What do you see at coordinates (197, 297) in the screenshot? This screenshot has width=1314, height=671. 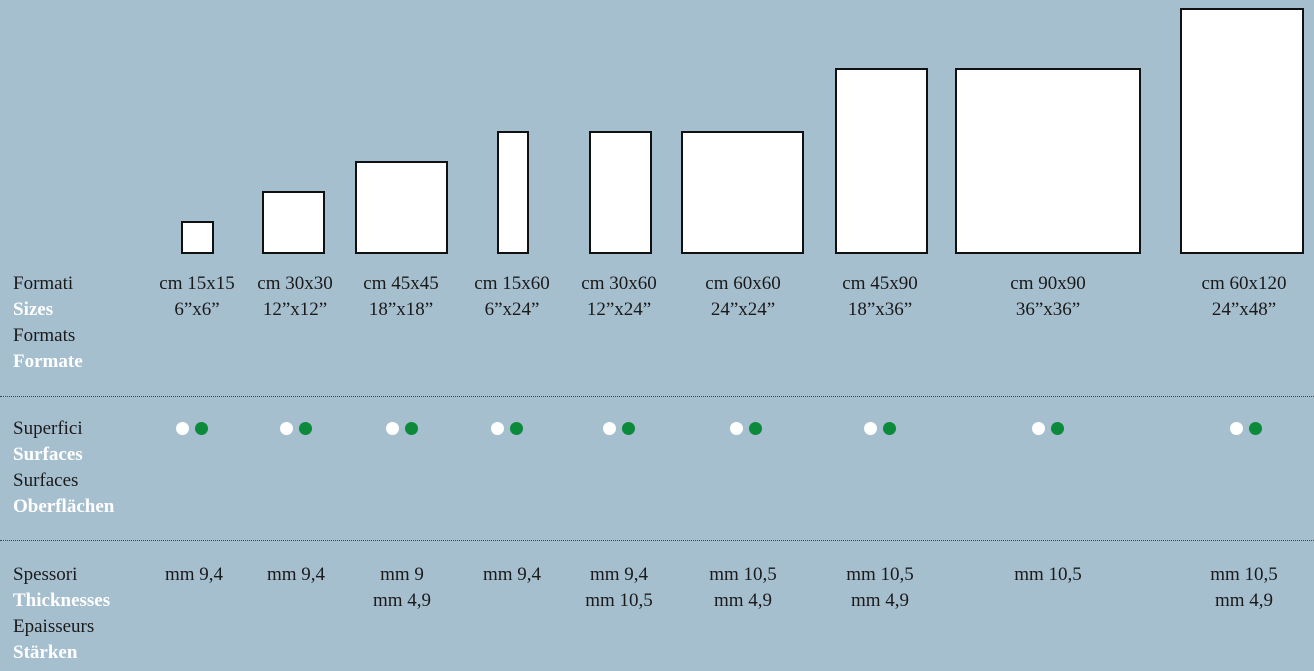 I see `size-column: cm 15x15 6”x6”` at bounding box center [197, 297].